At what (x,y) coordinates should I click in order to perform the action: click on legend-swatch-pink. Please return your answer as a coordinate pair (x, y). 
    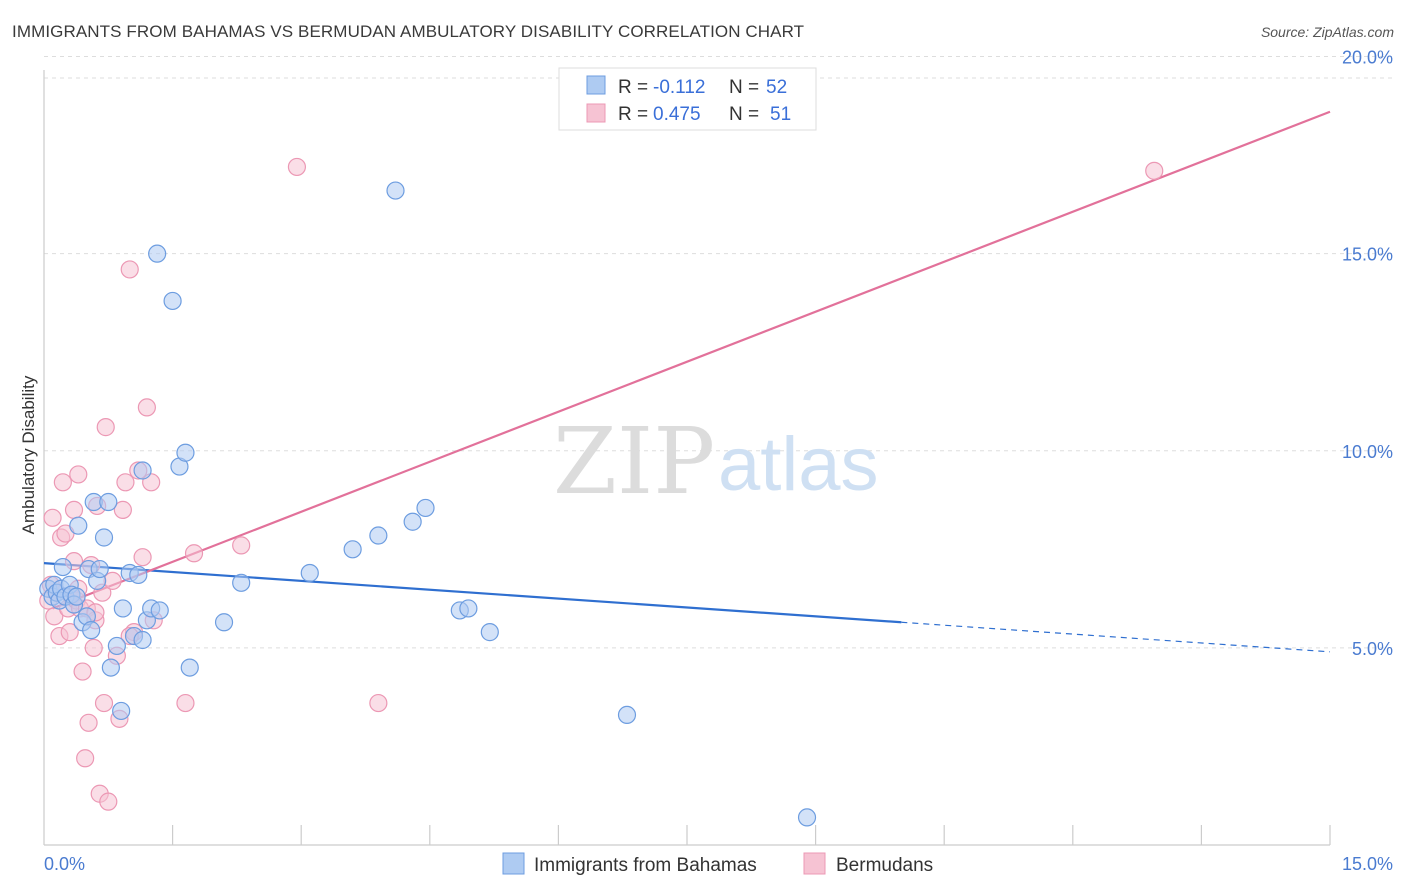
    Looking at the image, I should click on (596, 113).